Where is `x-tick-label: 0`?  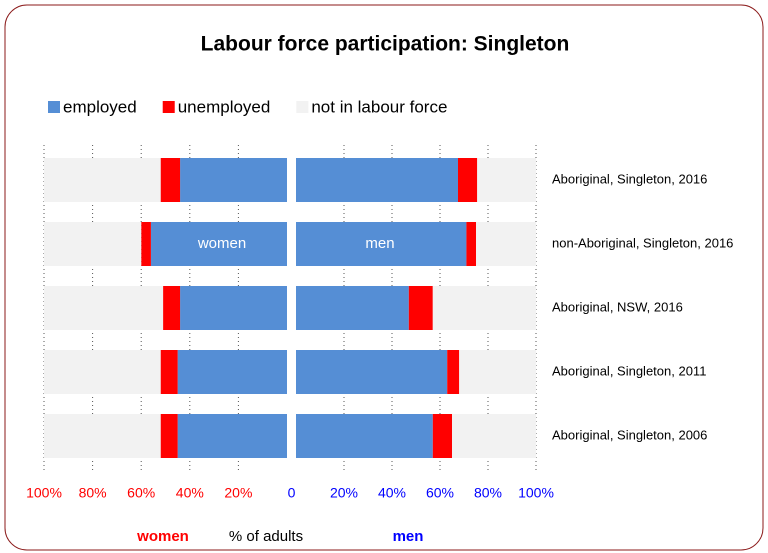
x-tick-label: 0 is located at coordinates (292, 493).